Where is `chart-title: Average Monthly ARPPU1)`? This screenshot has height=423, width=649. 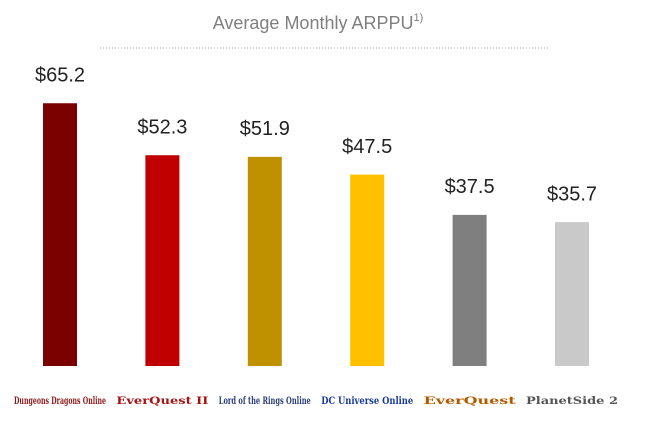
chart-title: Average Monthly ARPPU1) is located at coordinates (318, 22).